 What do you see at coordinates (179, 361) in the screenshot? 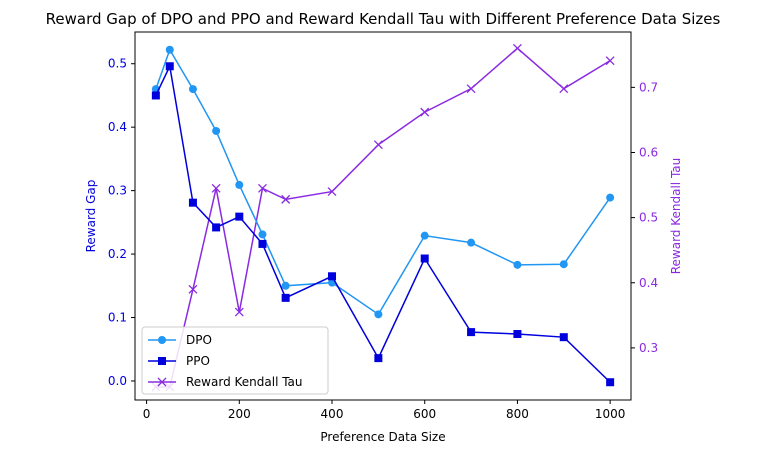
I see `legend-entry-ppo: PPO` at bounding box center [179, 361].